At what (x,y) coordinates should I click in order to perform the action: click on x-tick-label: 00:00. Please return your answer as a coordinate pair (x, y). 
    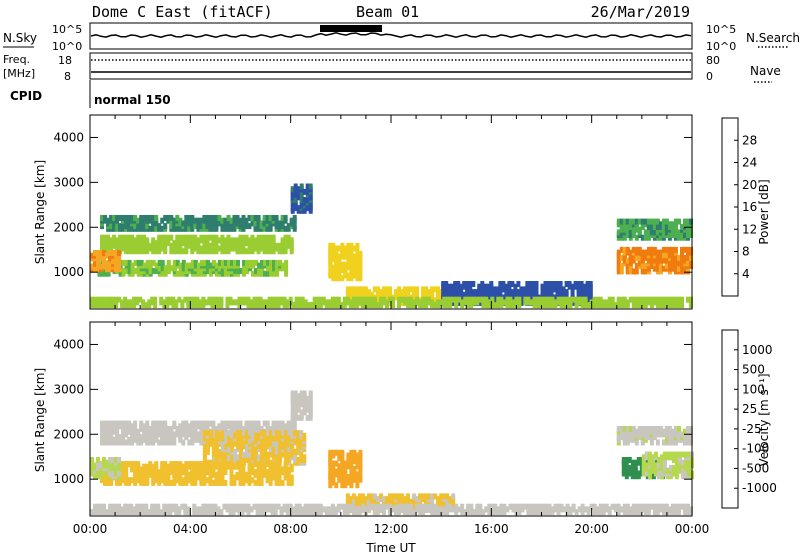
    Looking at the image, I should click on (692, 529).